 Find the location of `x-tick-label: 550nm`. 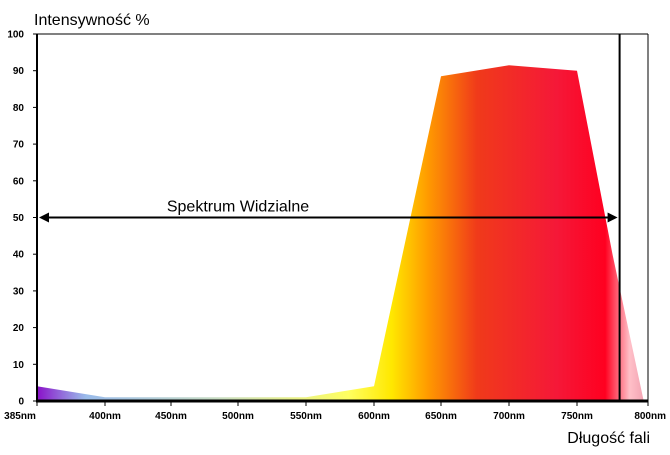

x-tick-label: 550nm is located at coordinates (306, 416).